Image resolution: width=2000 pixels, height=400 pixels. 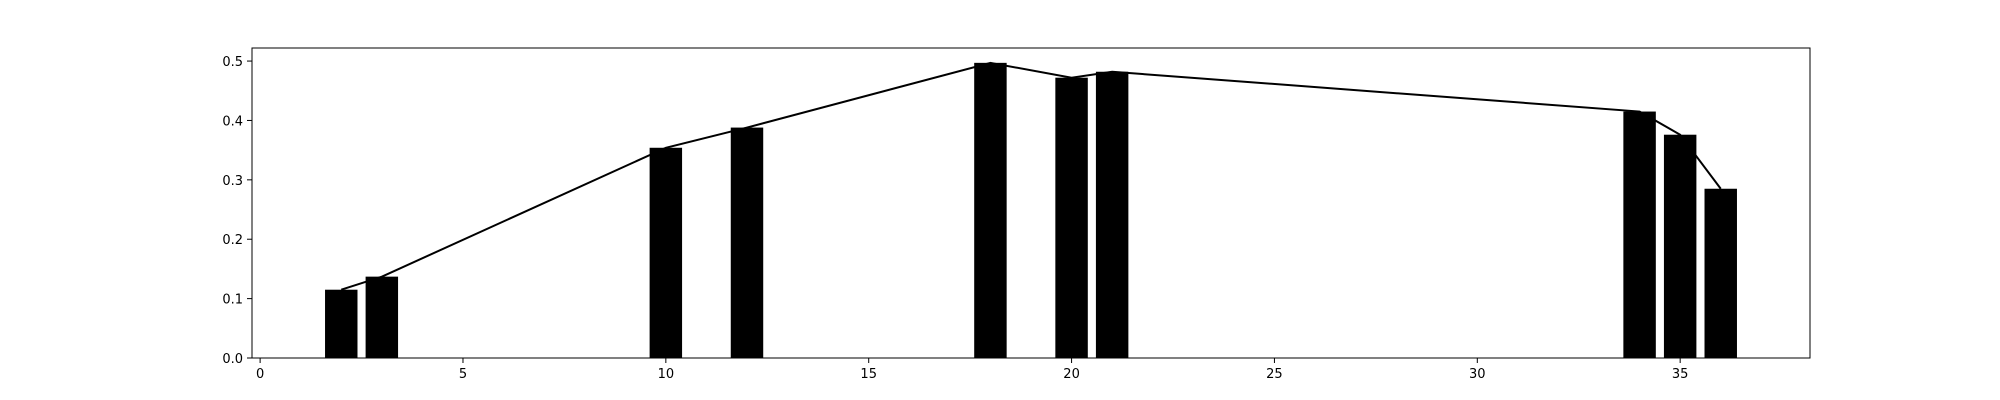 What do you see at coordinates (463, 374) in the screenshot?
I see `x-tick-label: 5` at bounding box center [463, 374].